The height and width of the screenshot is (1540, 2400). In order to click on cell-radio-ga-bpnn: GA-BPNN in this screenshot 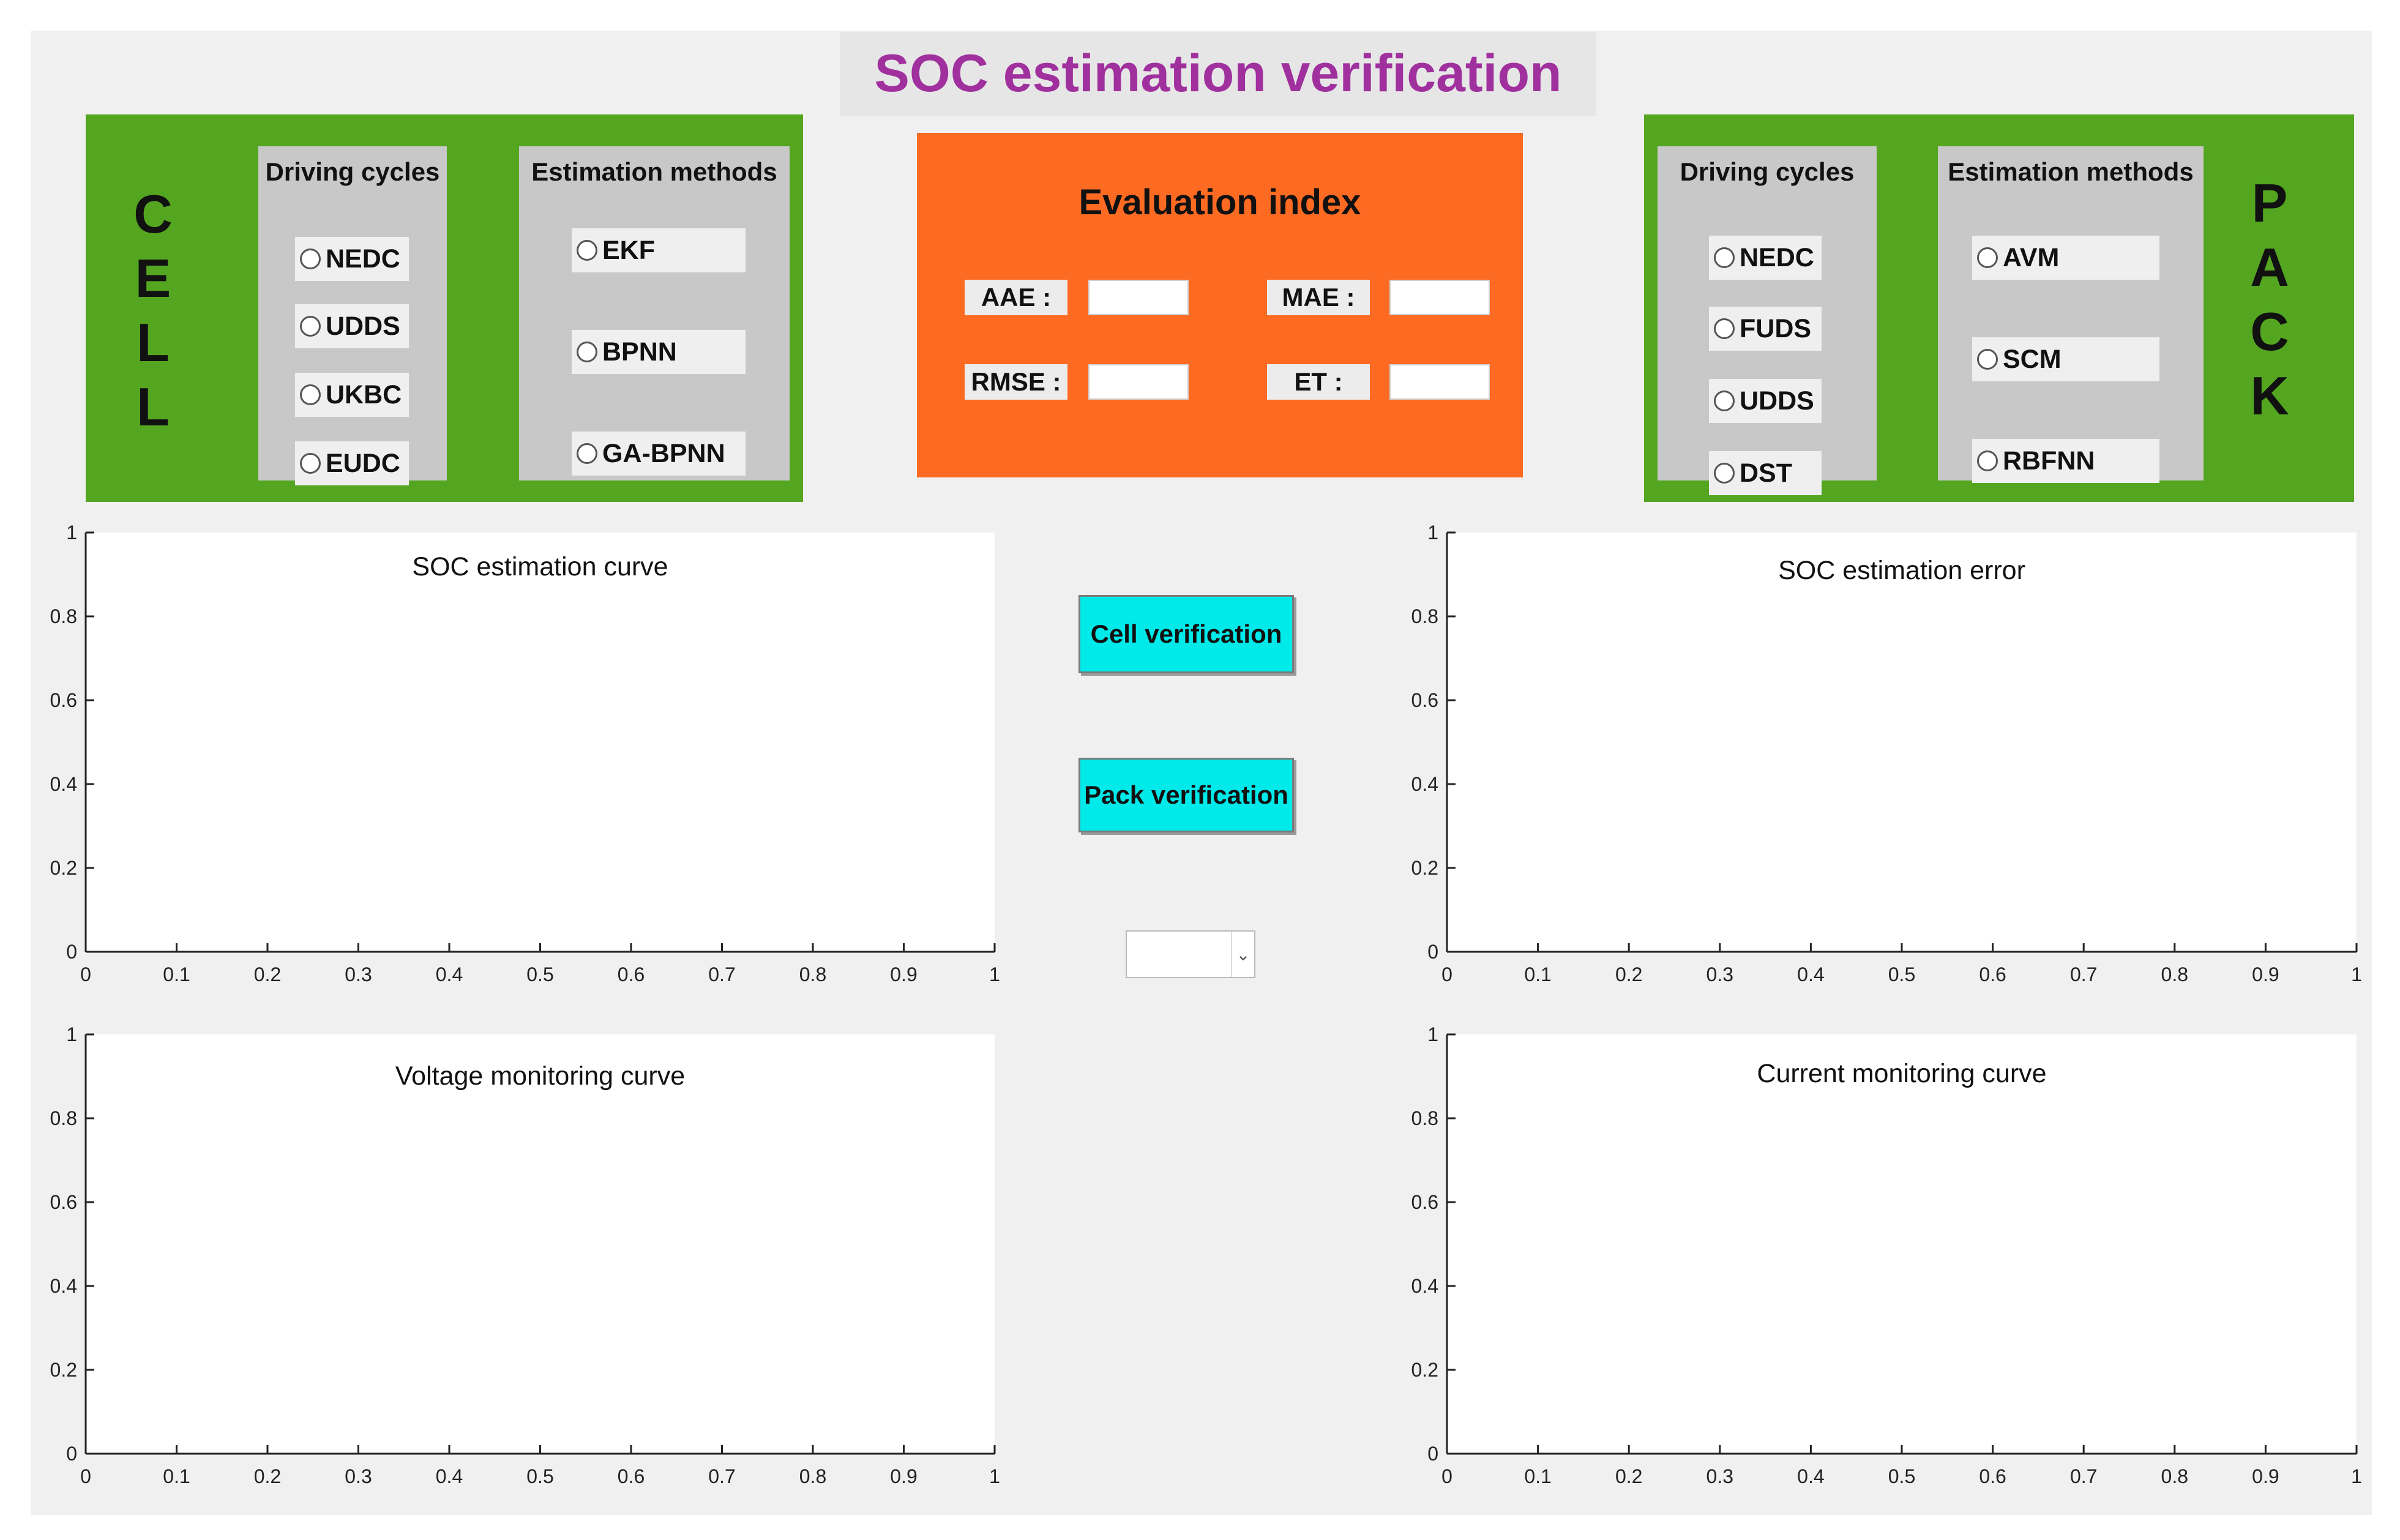, I will do `click(659, 454)`.